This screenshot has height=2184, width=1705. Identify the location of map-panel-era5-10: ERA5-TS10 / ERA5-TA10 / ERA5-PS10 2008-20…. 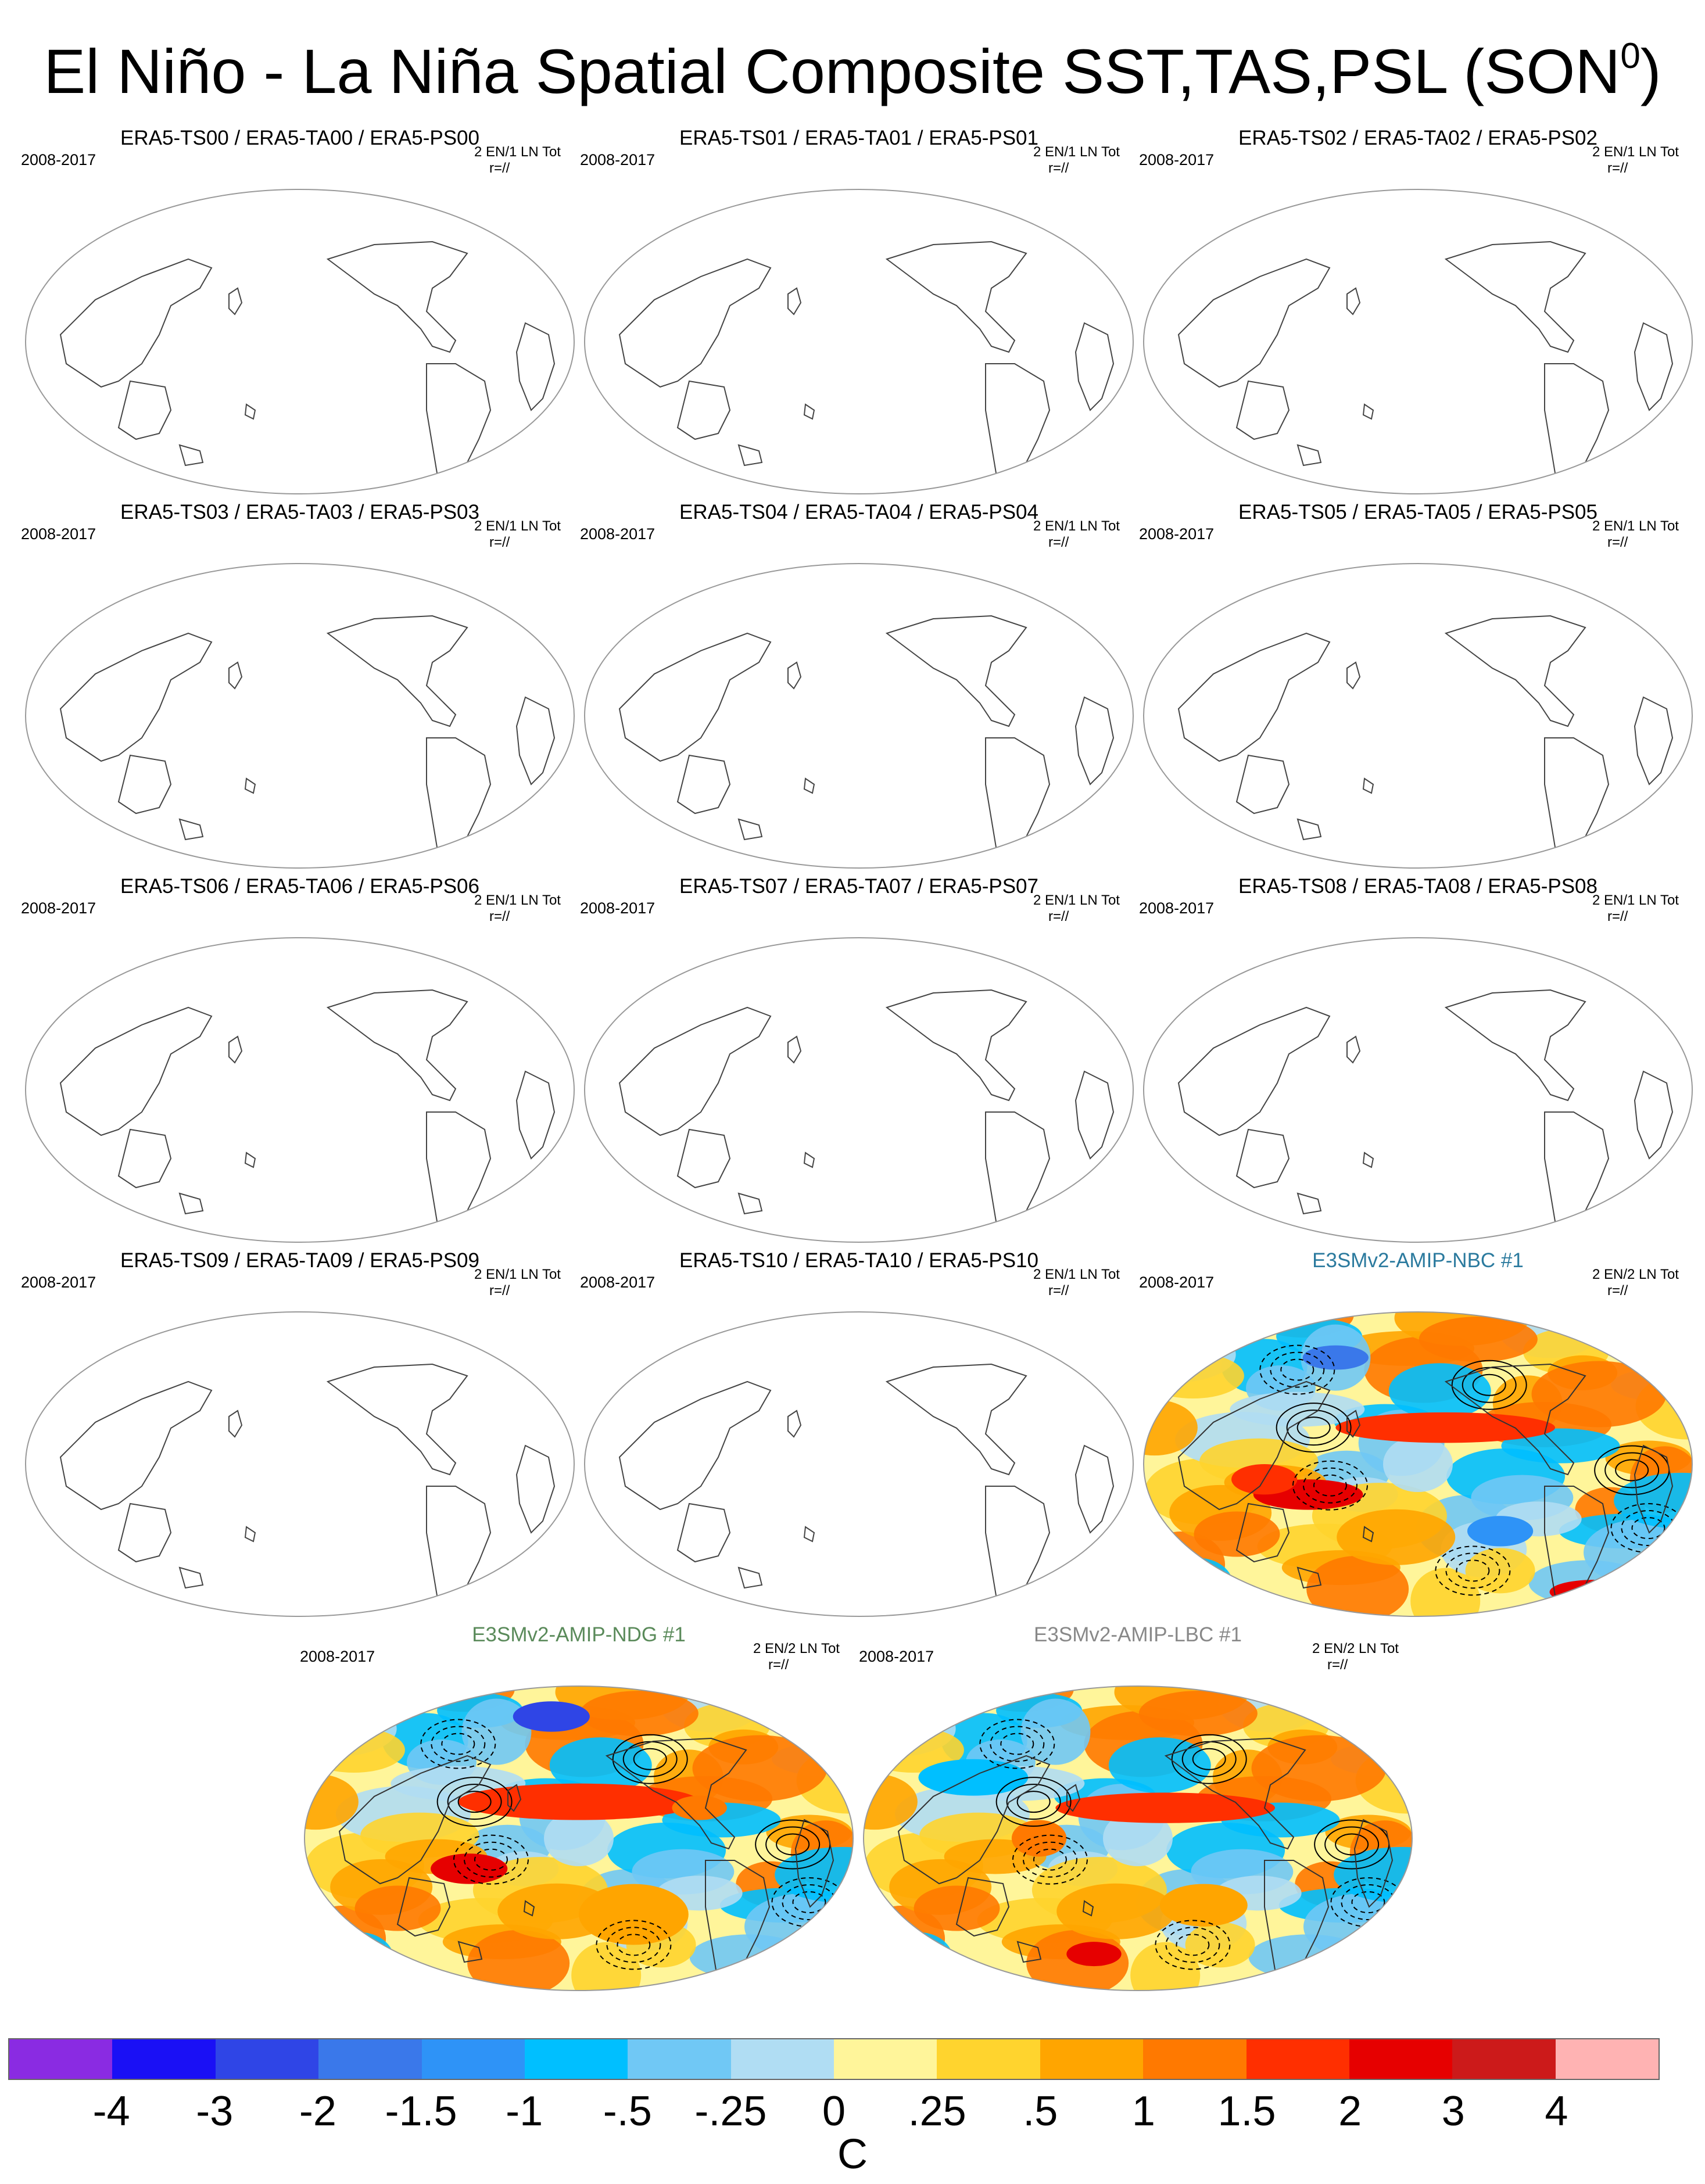
(859, 1435).